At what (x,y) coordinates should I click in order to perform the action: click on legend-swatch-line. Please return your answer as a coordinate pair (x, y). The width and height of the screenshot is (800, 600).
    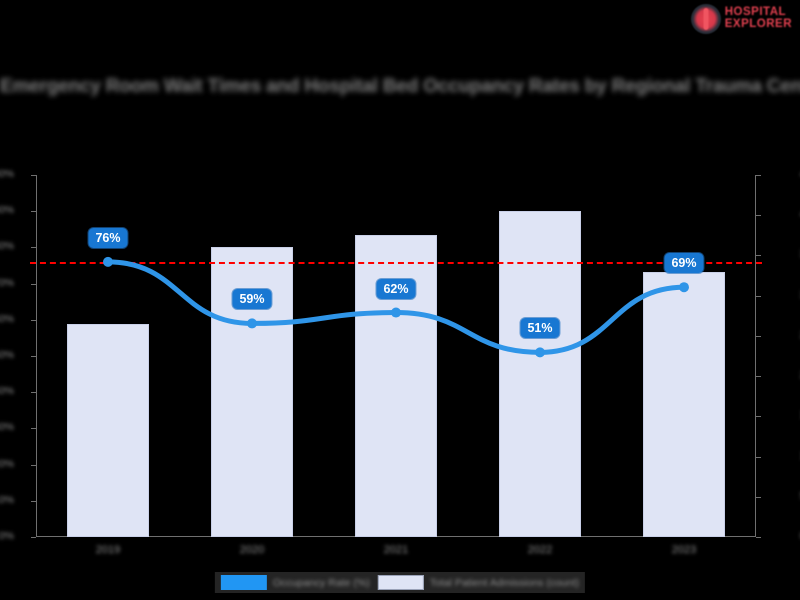
    Looking at the image, I should click on (243, 582).